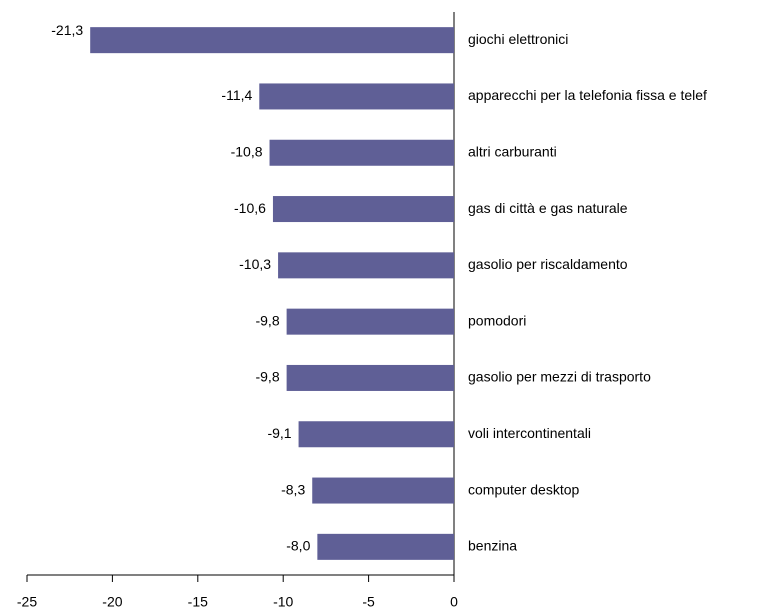 The height and width of the screenshot is (616, 764). What do you see at coordinates (559, 377) in the screenshot?
I see `category-label: gasolio per mezzi di trasporto` at bounding box center [559, 377].